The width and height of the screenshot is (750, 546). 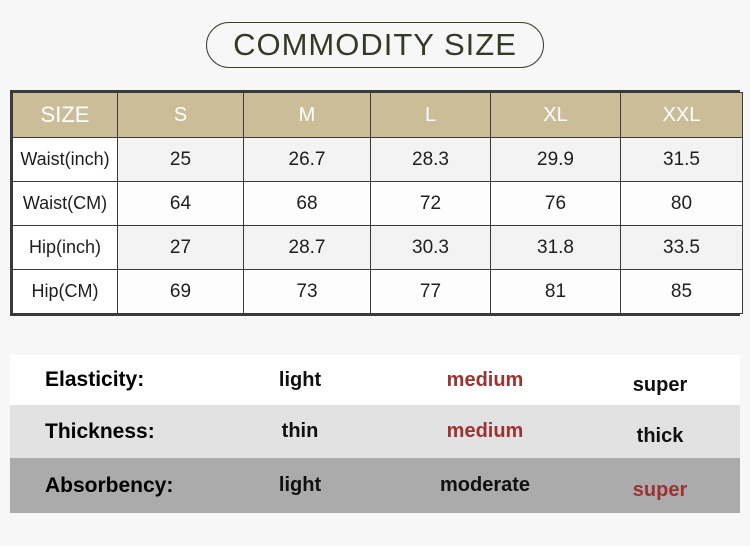 What do you see at coordinates (180, 115) in the screenshot?
I see `column-header-s: S` at bounding box center [180, 115].